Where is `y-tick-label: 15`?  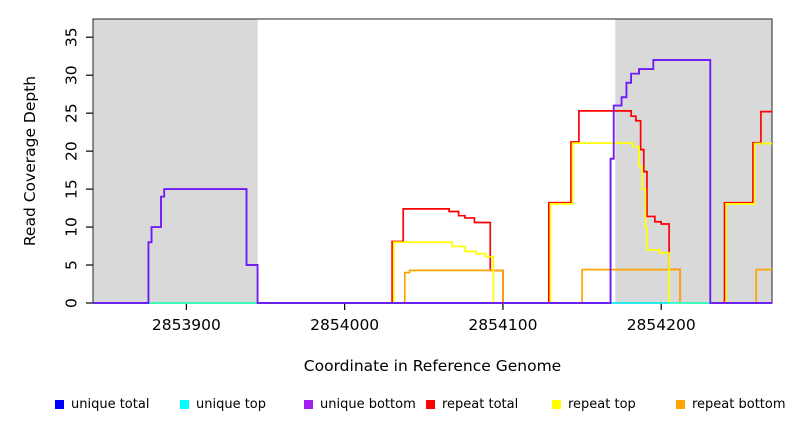 y-tick-label: 15 is located at coordinates (72, 189).